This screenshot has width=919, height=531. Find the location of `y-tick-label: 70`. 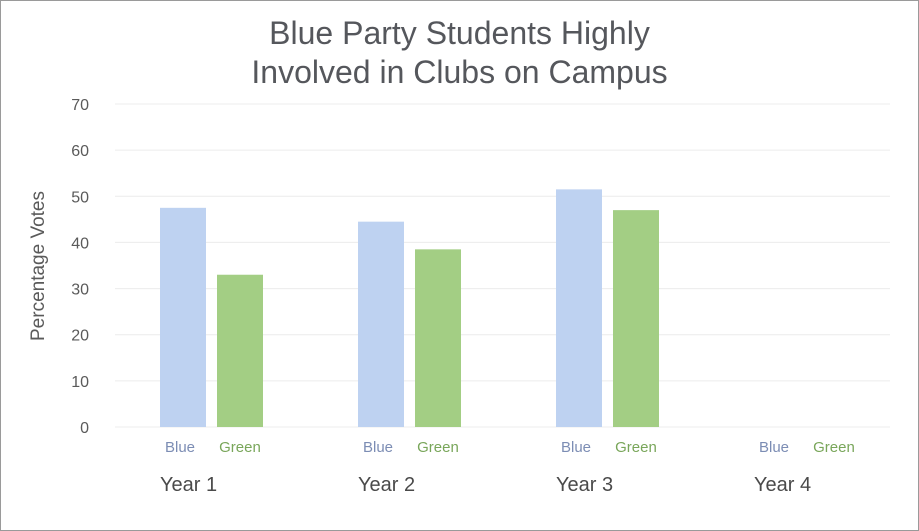

y-tick-label: 70 is located at coordinates (80, 105).